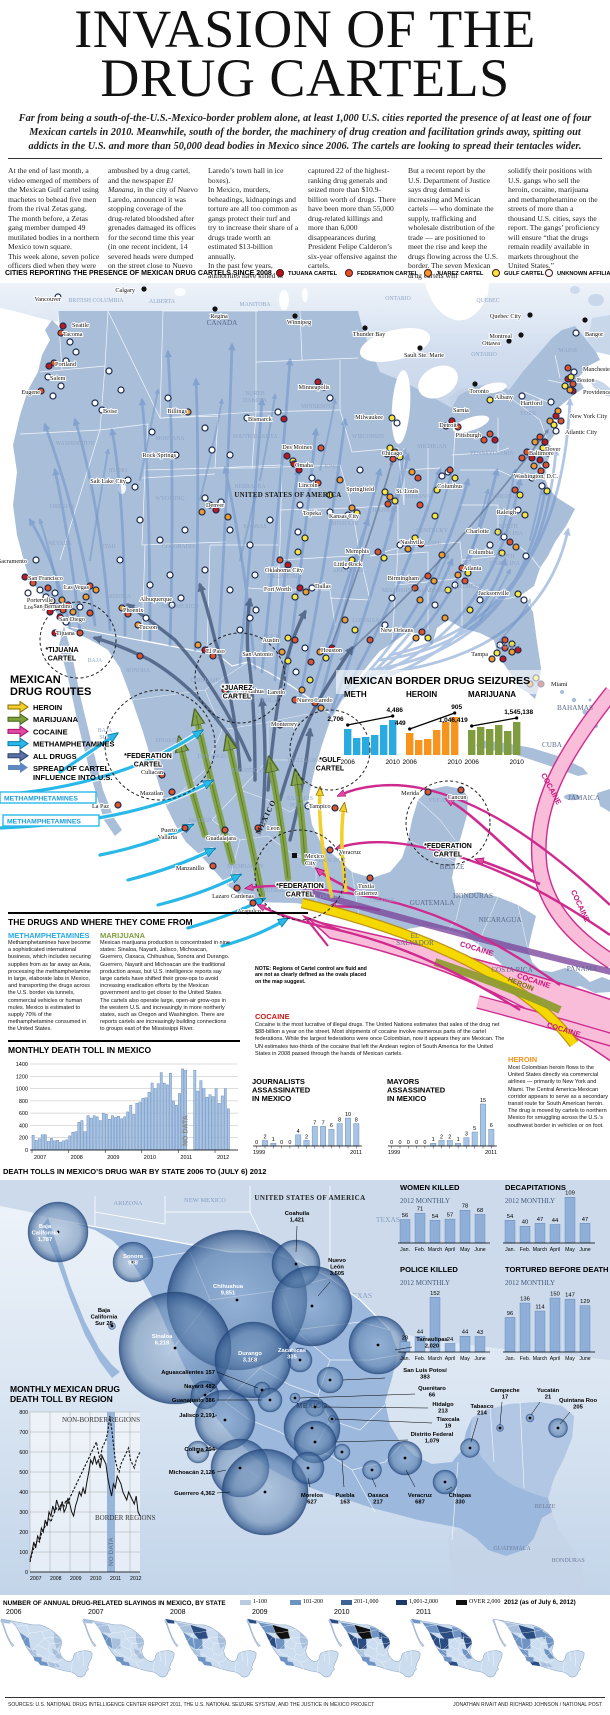 The image size is (610, 1715). I want to click on svg-text: Baltimore, so click(541, 453).